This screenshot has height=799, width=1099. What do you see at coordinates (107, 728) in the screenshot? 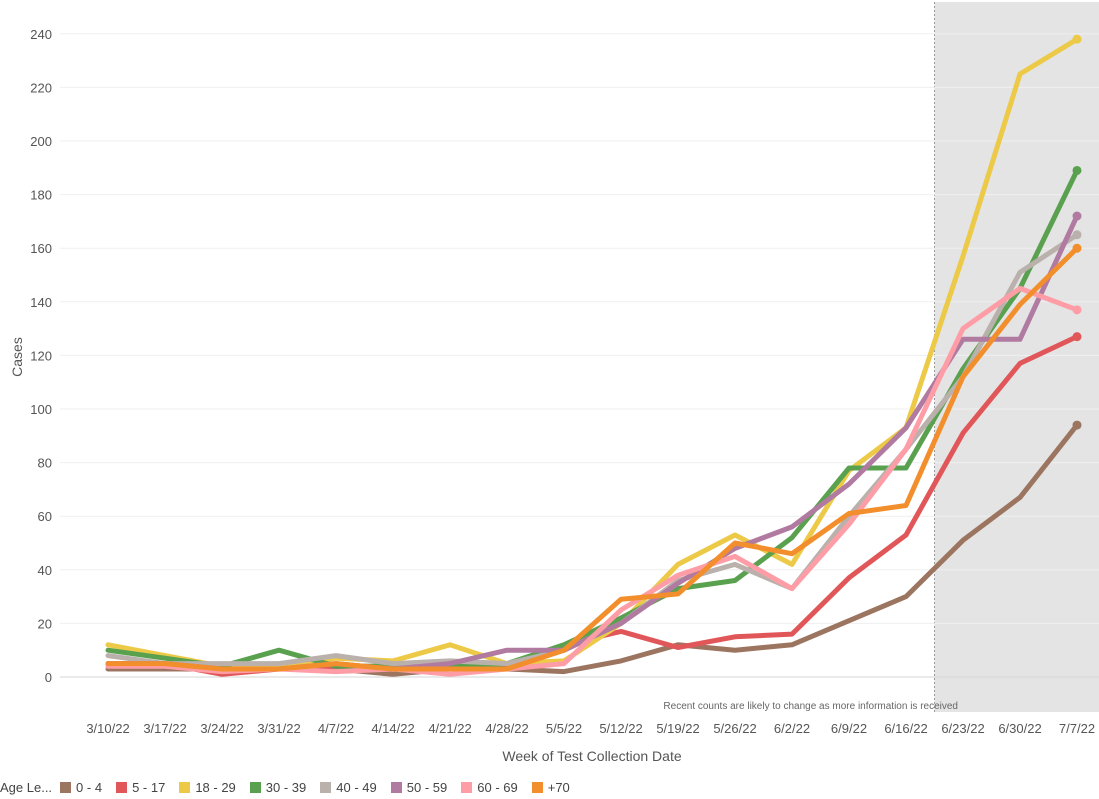
I see `x-tick-label: 3/10/22` at bounding box center [107, 728].